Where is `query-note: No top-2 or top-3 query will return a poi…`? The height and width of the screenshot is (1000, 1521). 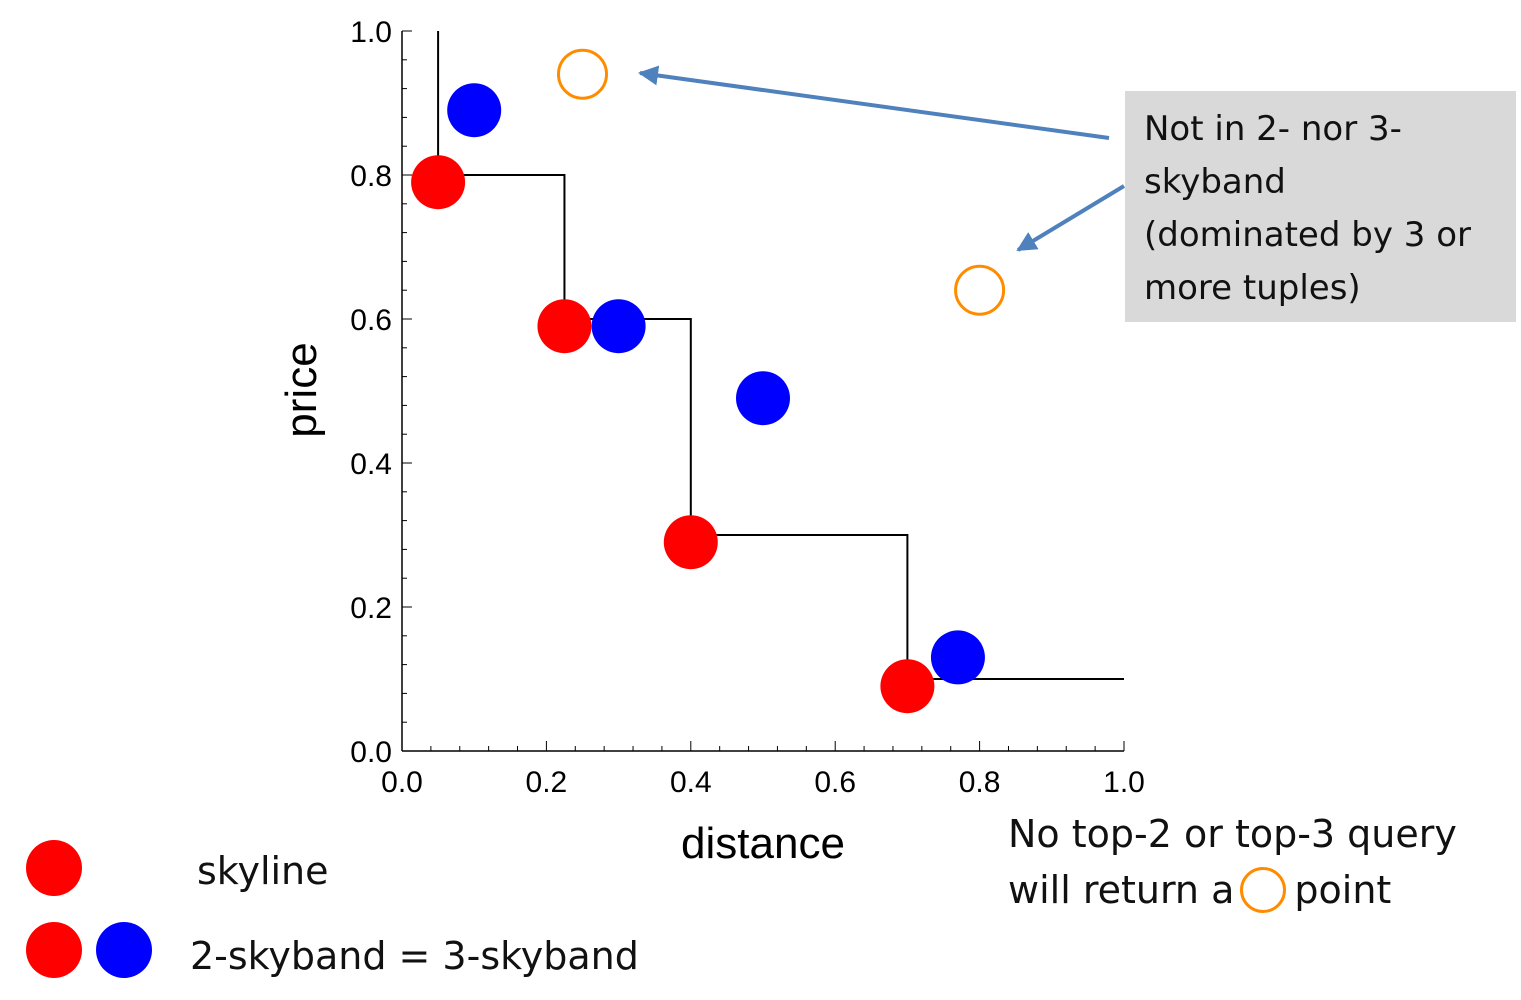 query-note: No top-2 or top-3 query will return a poi… is located at coordinates (1232, 862).